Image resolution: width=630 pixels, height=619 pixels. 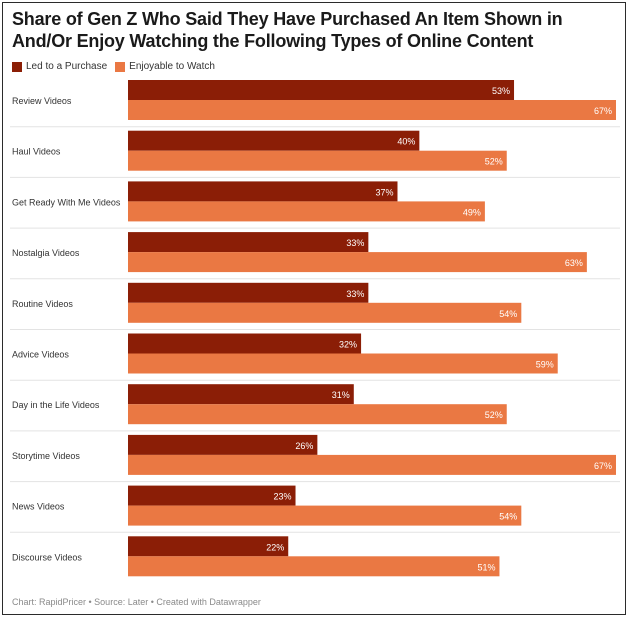 I want to click on legend-item-purchase: Led to a Purchase, so click(x=59, y=66).